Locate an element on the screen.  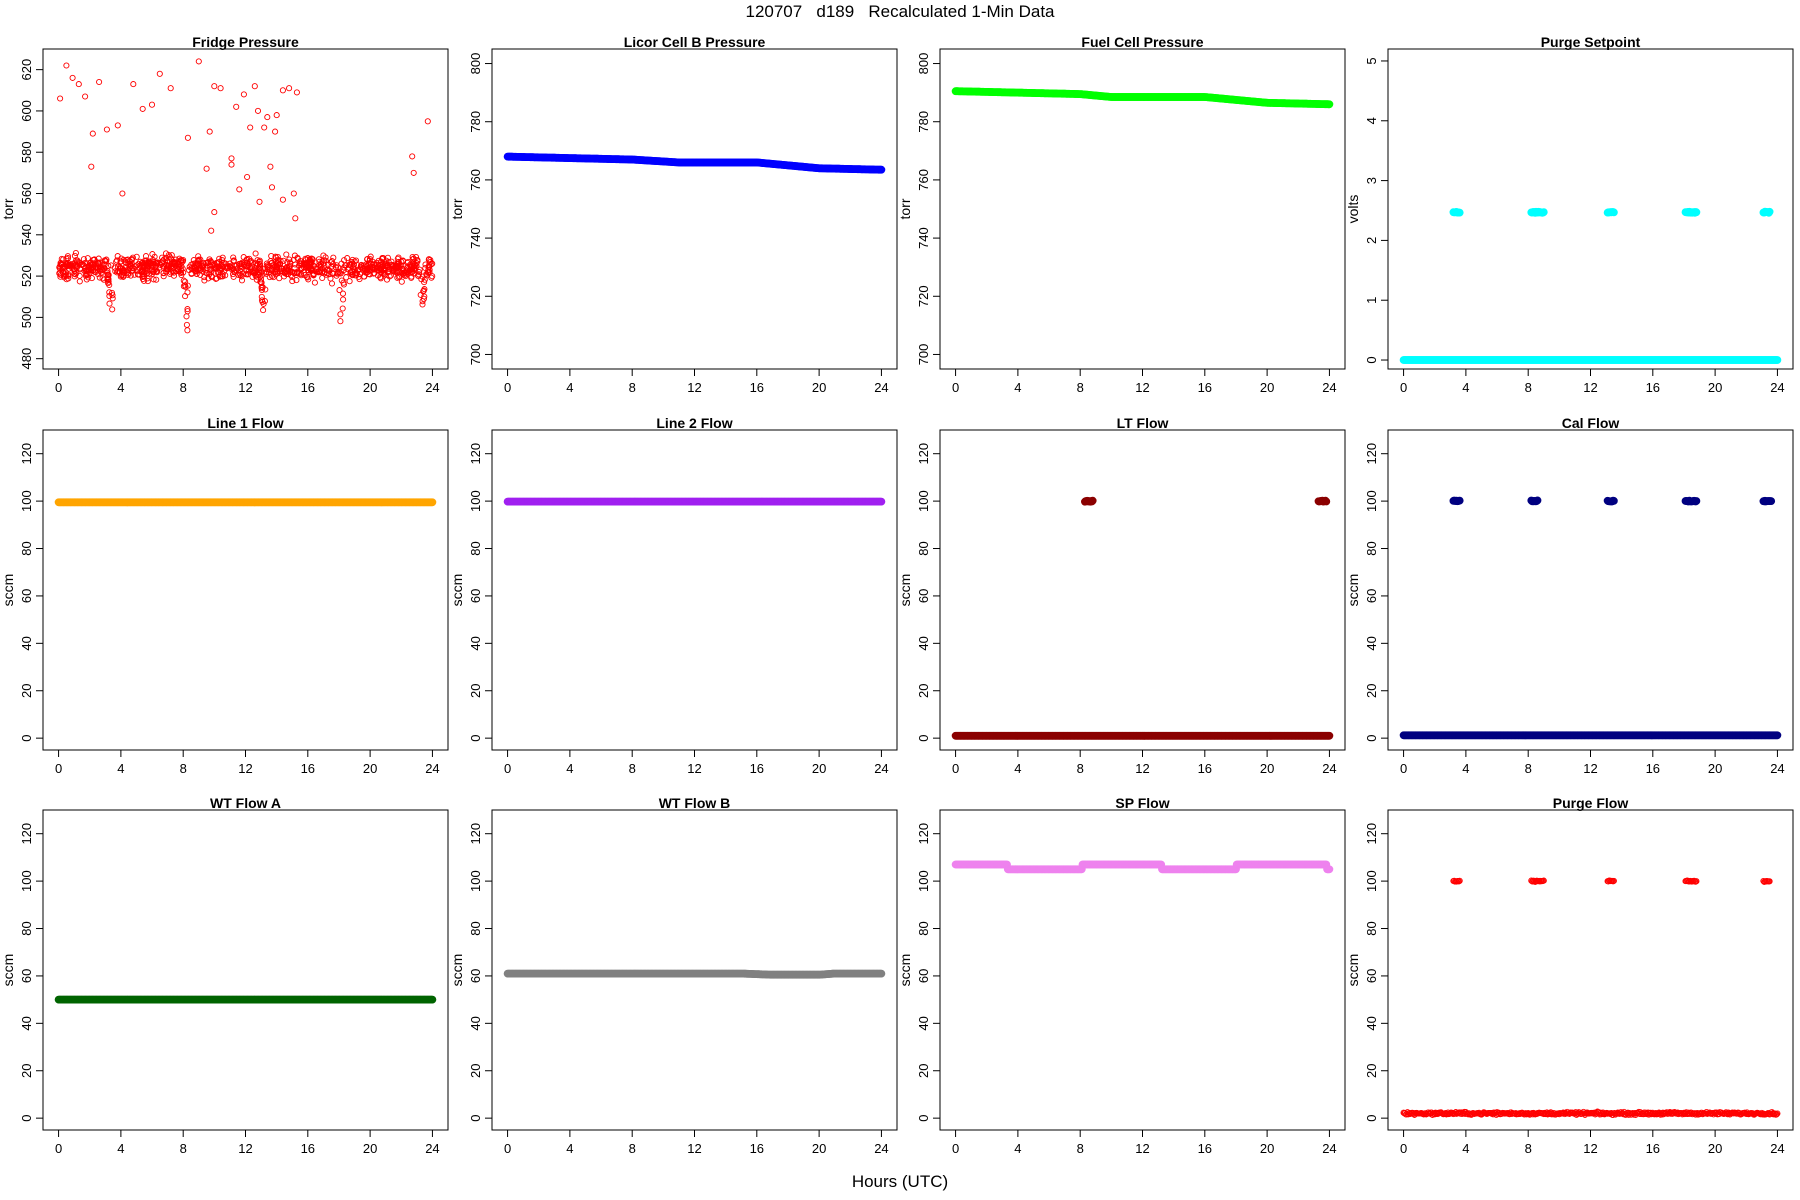
y-tick-label: 1 is located at coordinates (1371, 300).